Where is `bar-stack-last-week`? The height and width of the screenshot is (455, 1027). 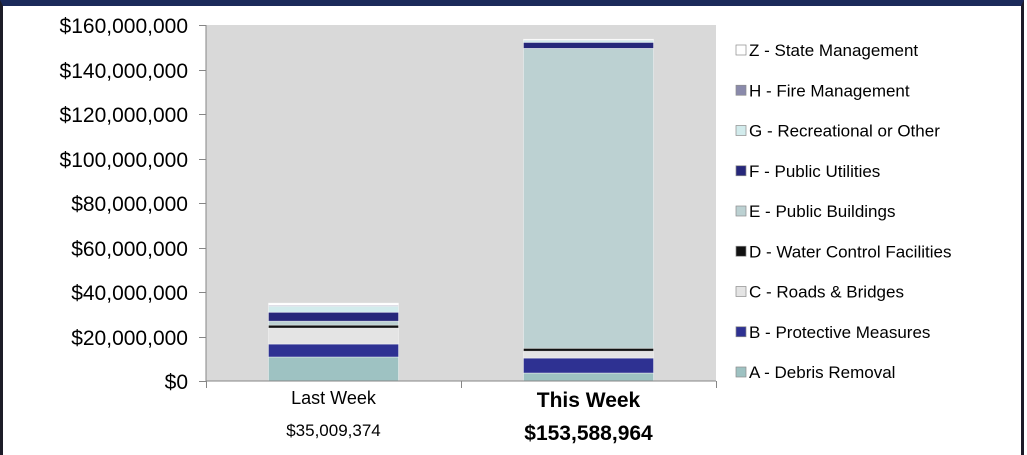
bar-stack-last-week is located at coordinates (333, 342).